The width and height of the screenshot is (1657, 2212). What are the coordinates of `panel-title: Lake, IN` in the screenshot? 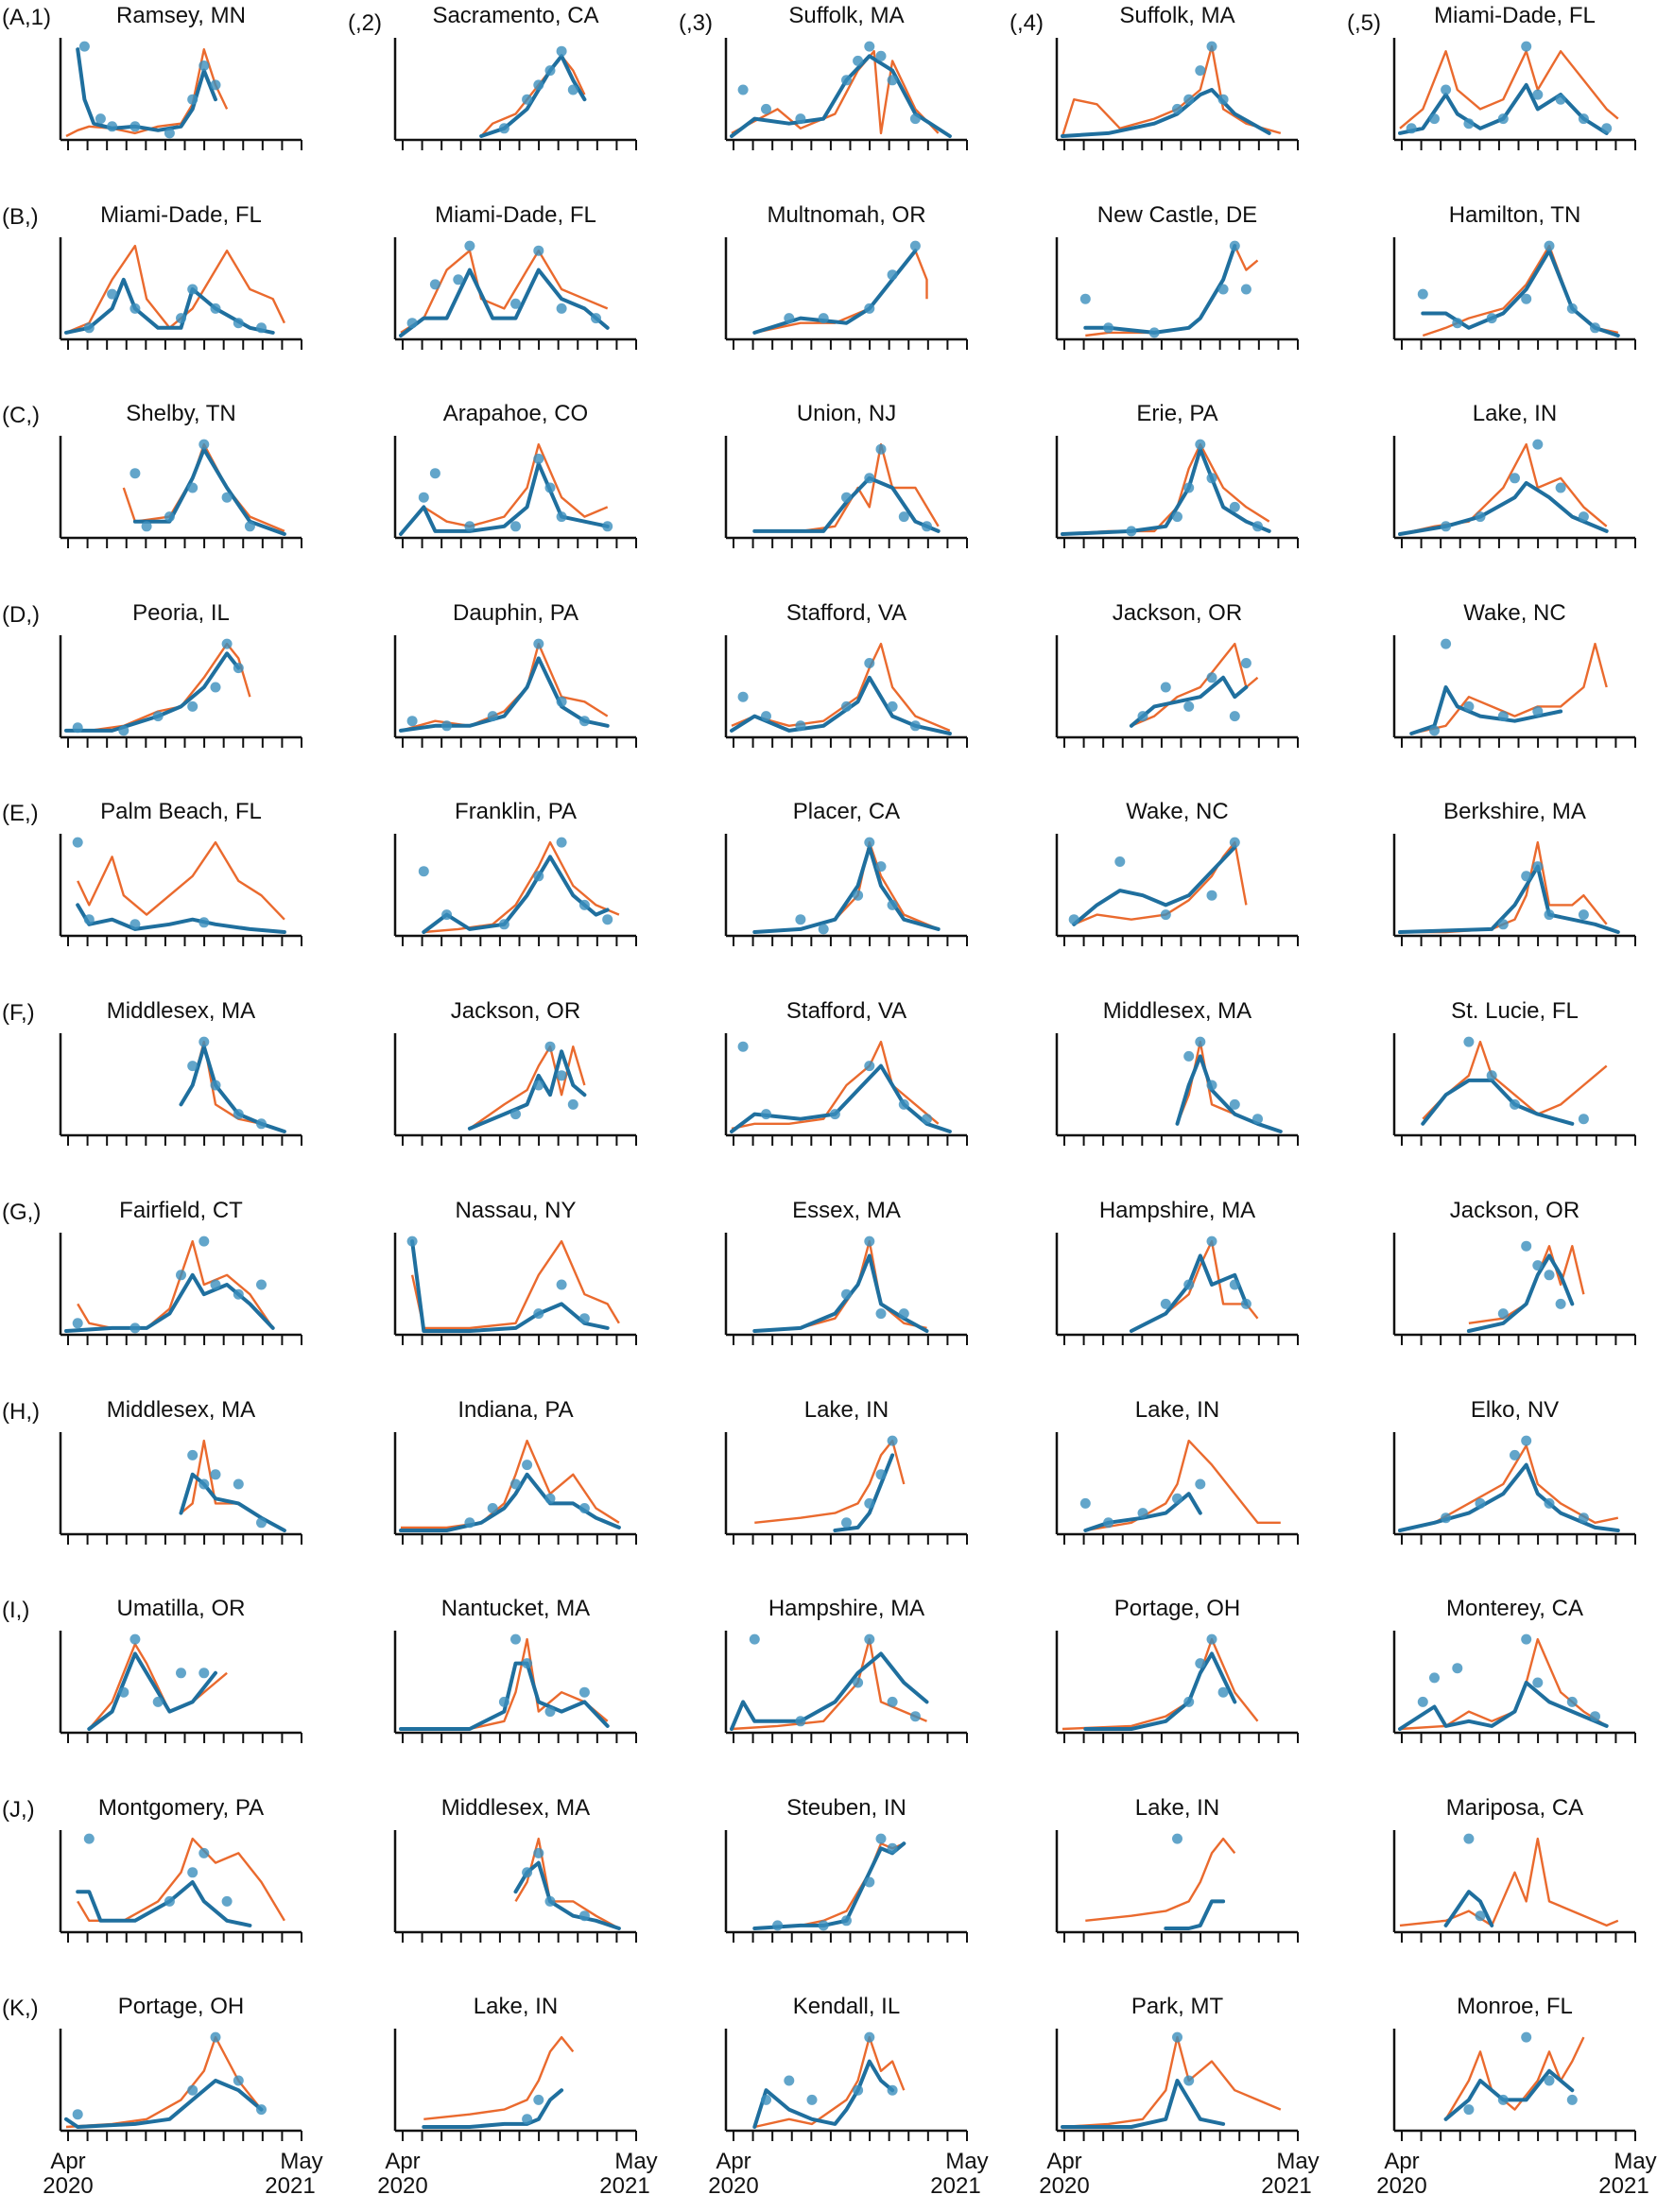 It's located at (516, 2006).